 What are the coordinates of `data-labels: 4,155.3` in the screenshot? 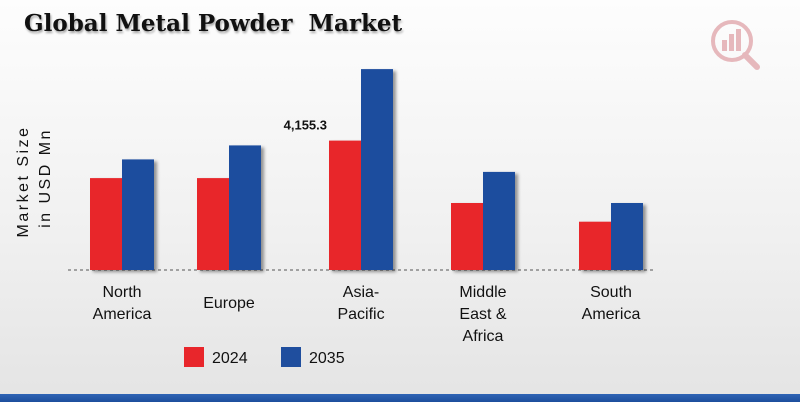 It's located at (305, 125).